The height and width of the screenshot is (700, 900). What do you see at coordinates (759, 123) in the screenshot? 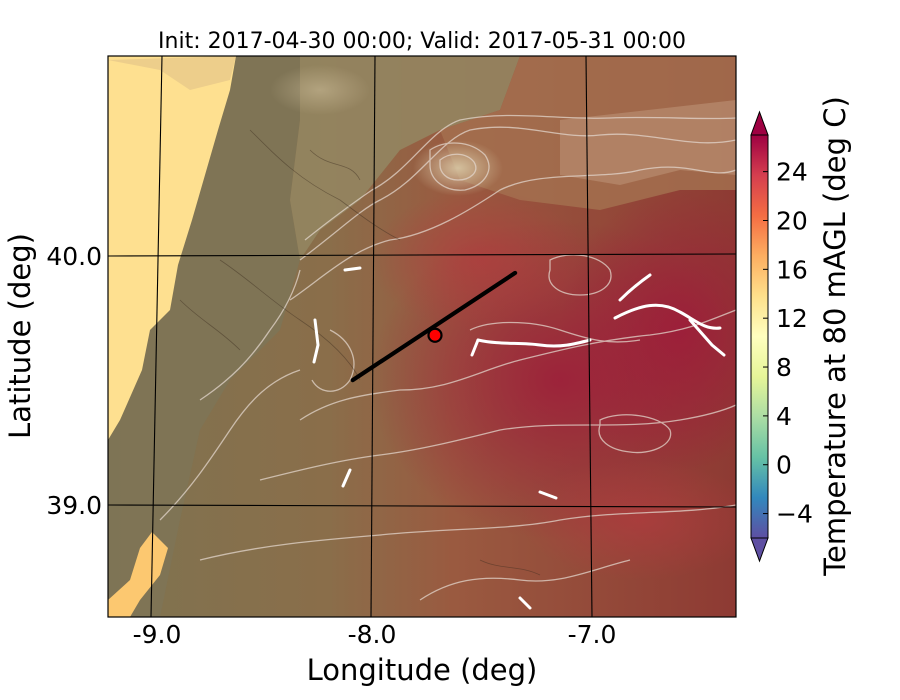
I see `colorbar-extend-max` at bounding box center [759, 123].